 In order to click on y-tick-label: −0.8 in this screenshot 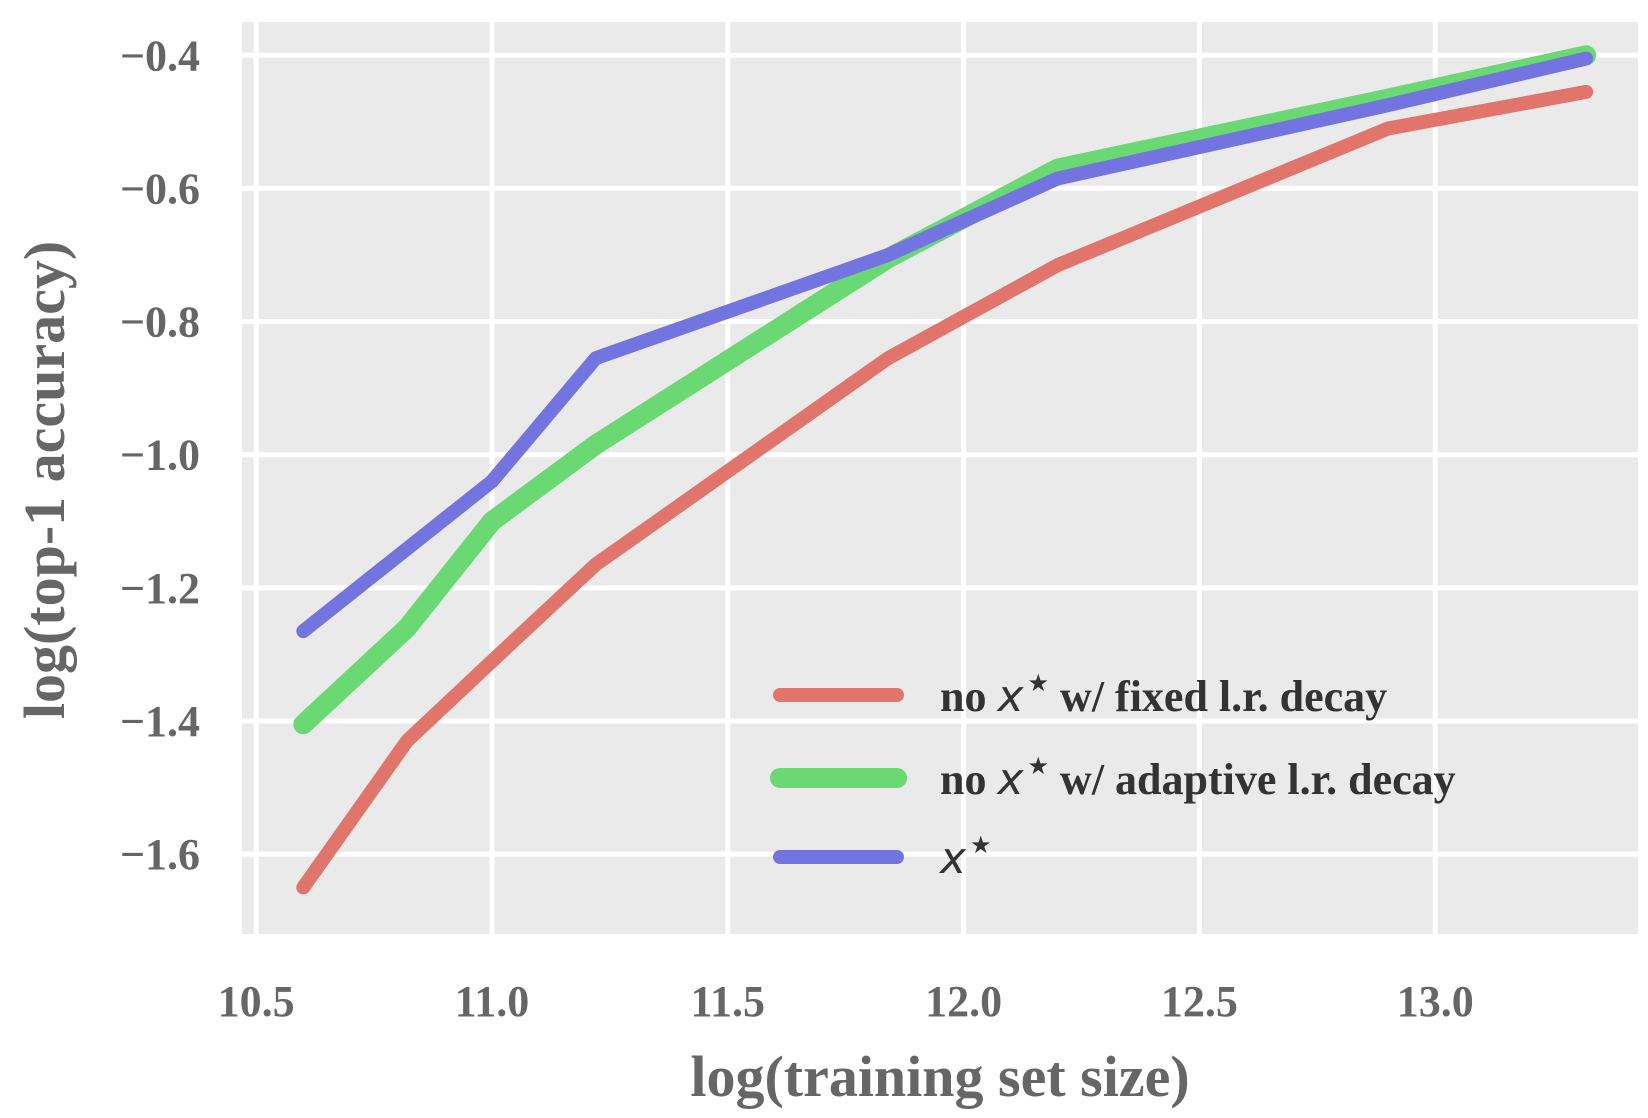, I will do `click(160, 322)`.